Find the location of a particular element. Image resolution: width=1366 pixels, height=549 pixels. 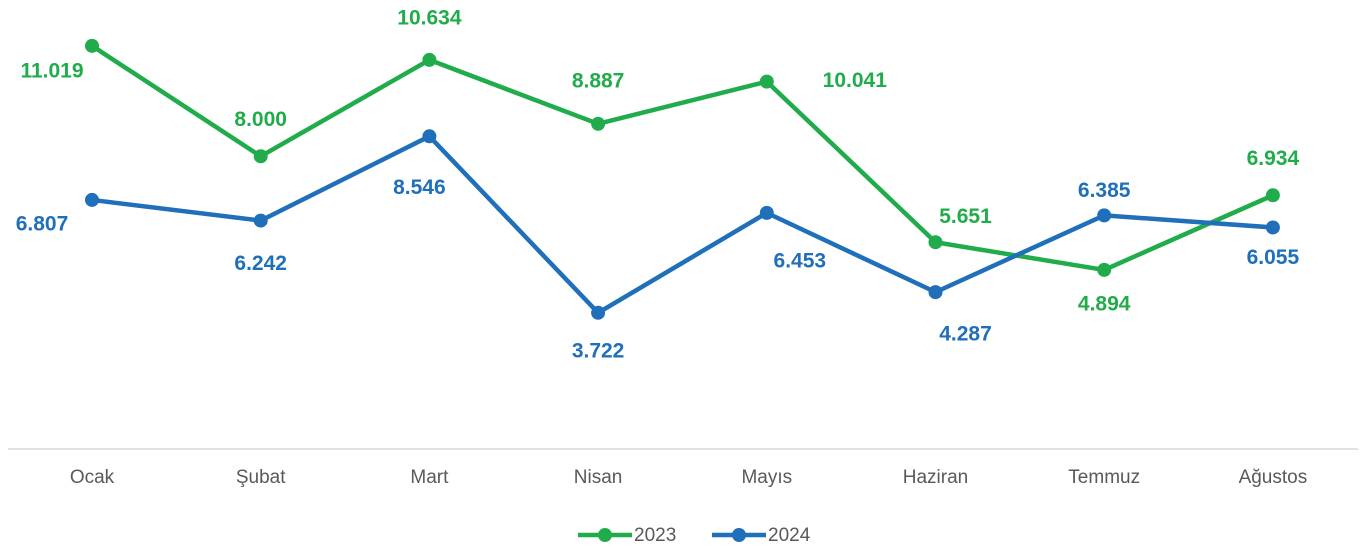

data-label: 6.934 is located at coordinates (1273, 158).